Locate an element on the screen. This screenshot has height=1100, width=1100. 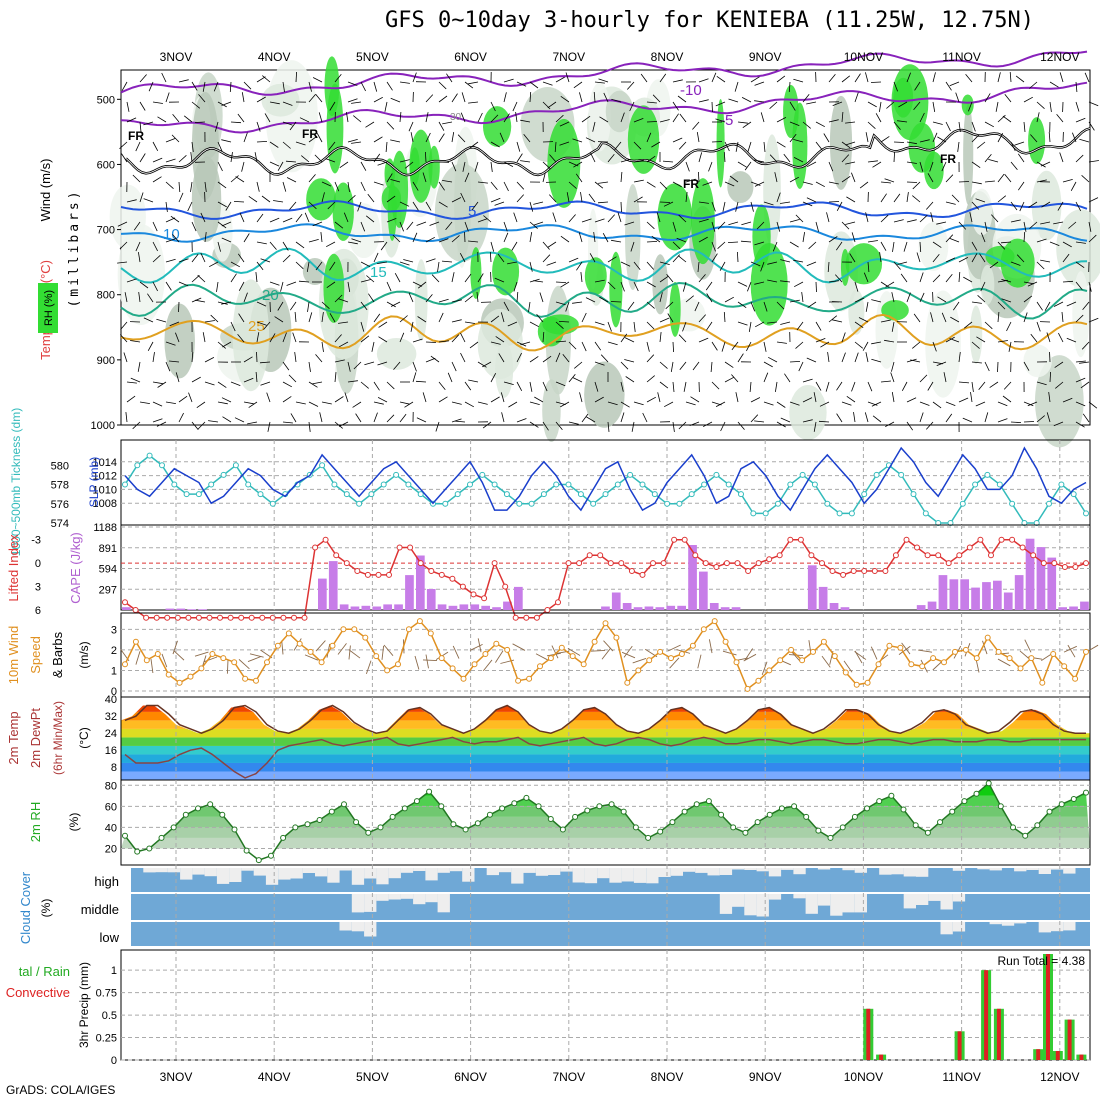
li-tick: 3 is located at coordinates (38, 588).